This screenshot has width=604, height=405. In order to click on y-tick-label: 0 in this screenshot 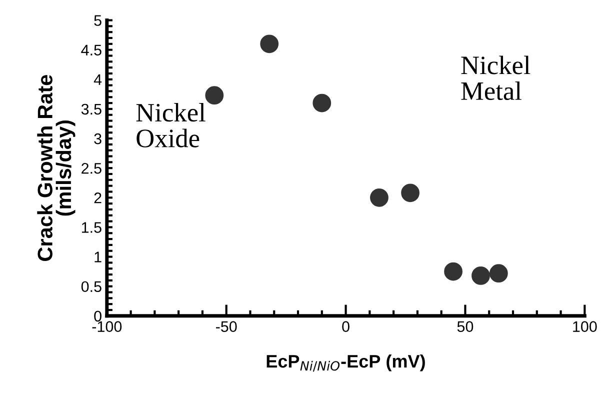, I will do `click(98, 316)`.